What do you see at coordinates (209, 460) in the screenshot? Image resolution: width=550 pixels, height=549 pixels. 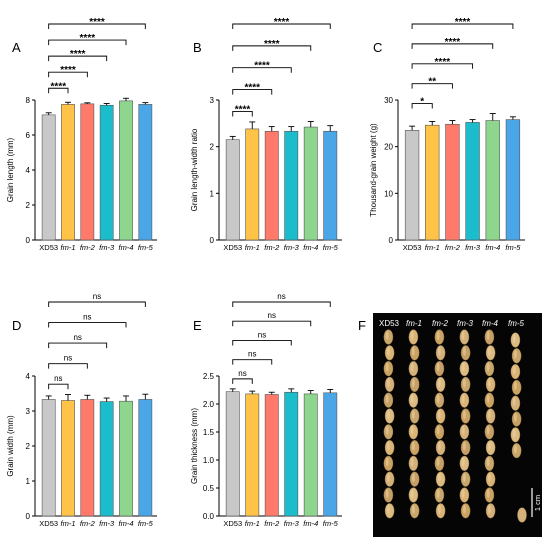 I see `y-tick-label: 1.0` at bounding box center [209, 460].